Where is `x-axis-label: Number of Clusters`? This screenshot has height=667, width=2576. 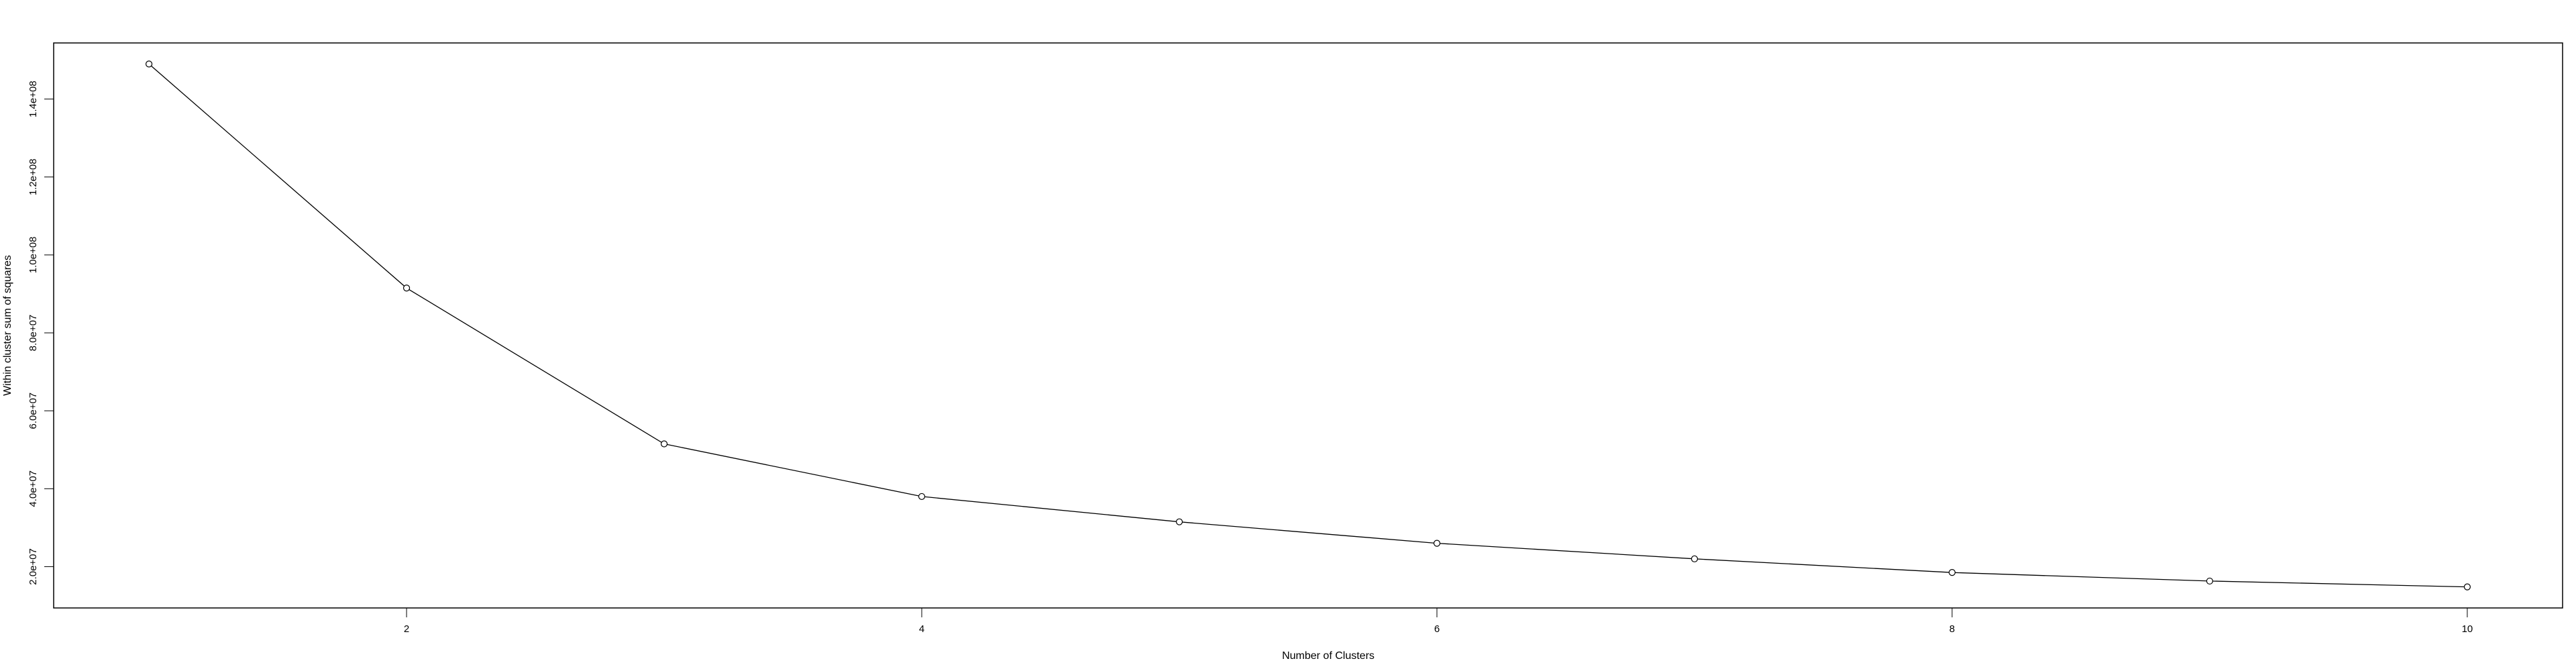
x-axis-label: Number of Clusters is located at coordinates (1328, 656).